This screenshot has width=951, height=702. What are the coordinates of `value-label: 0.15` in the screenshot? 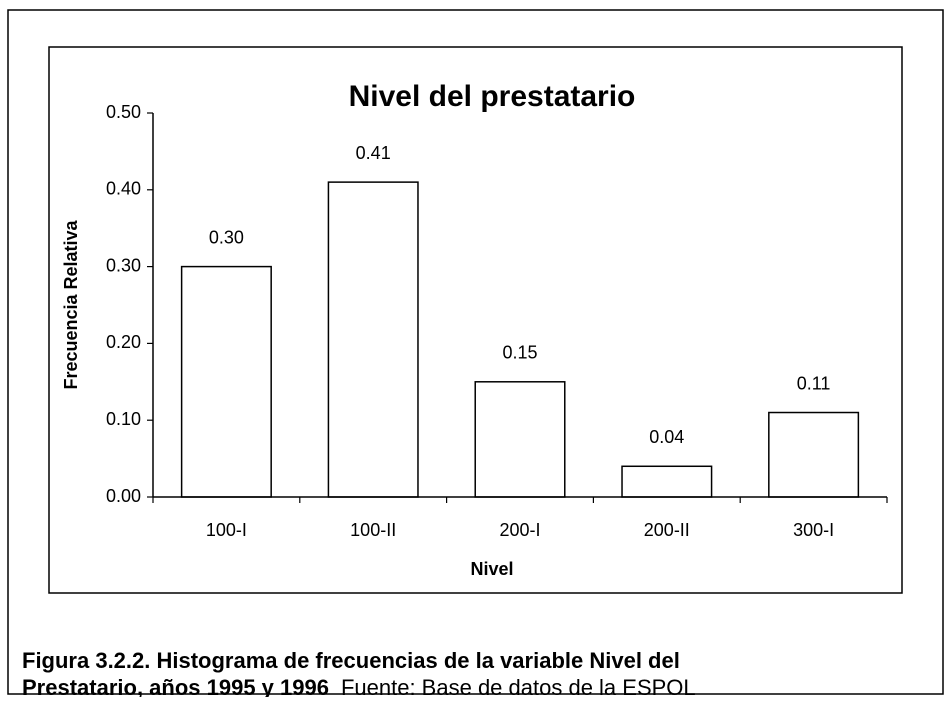 It's located at (519, 353).